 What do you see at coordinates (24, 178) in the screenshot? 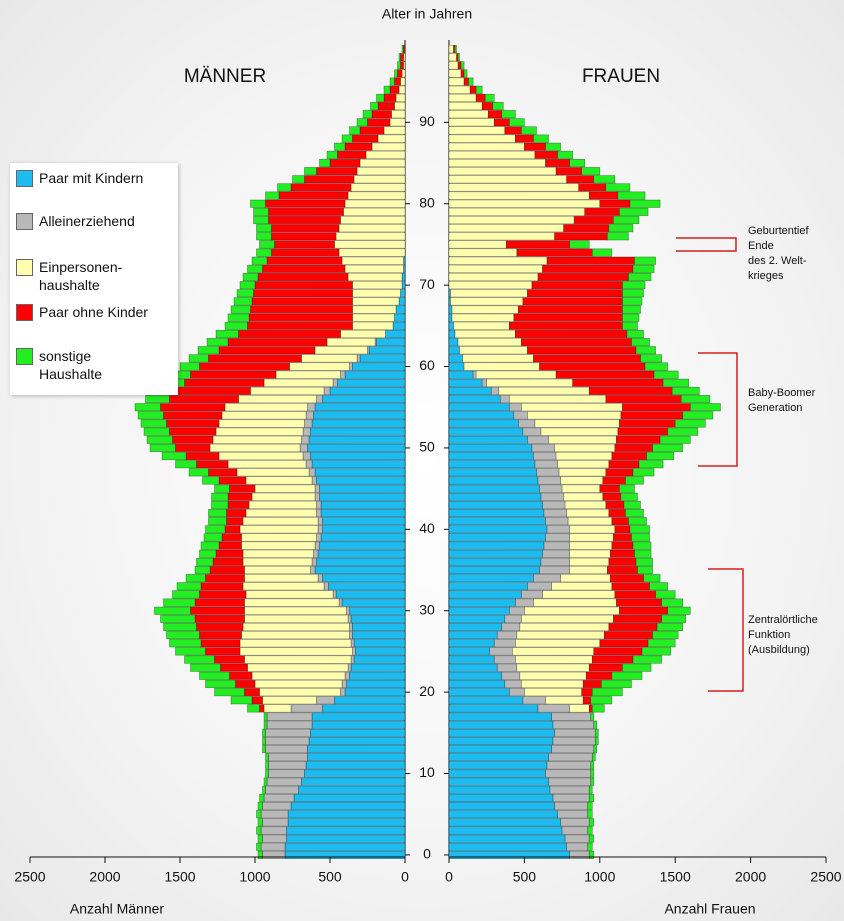
I see `legend-swatch` at bounding box center [24, 178].